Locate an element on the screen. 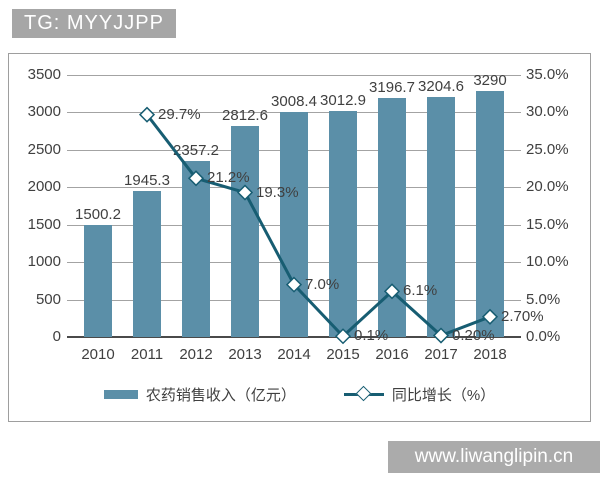 The image size is (600, 480). x-axis-label: 2017 is located at coordinates (441, 354).